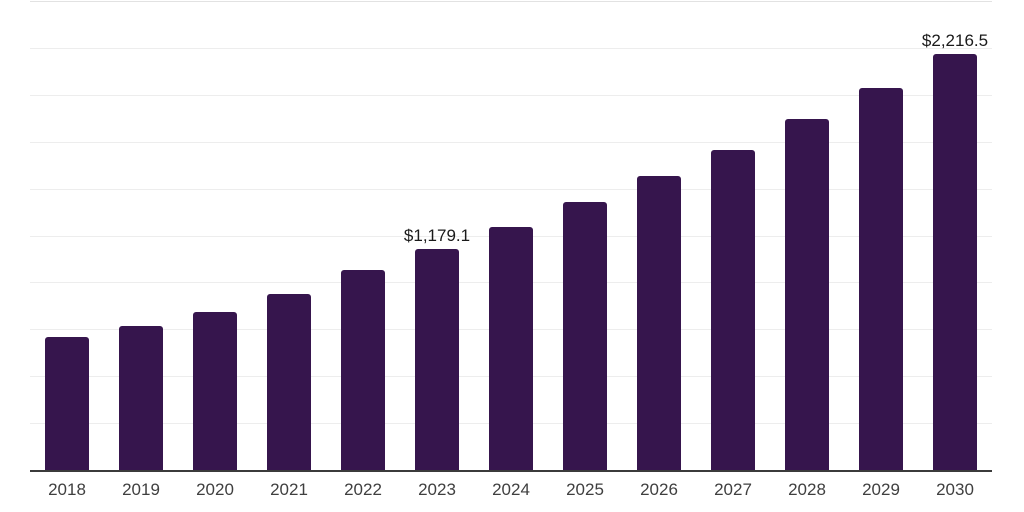 Image resolution: width=1024 pixels, height=512 pixels. I want to click on bar-2030, so click(955, 262).